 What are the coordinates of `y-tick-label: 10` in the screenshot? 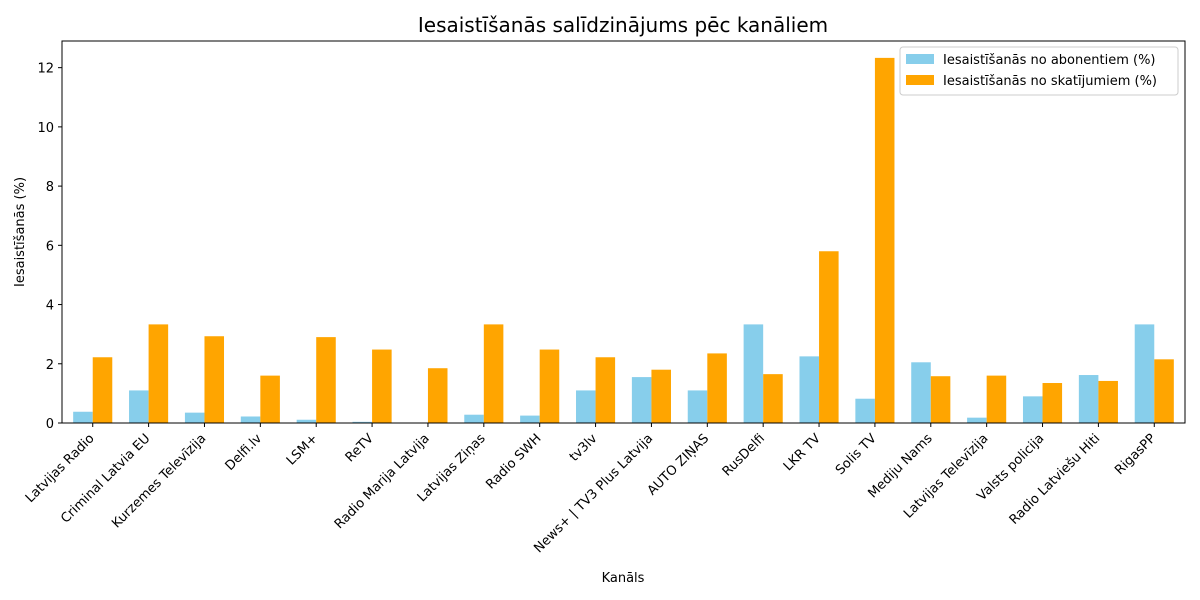 It's located at (45, 128).